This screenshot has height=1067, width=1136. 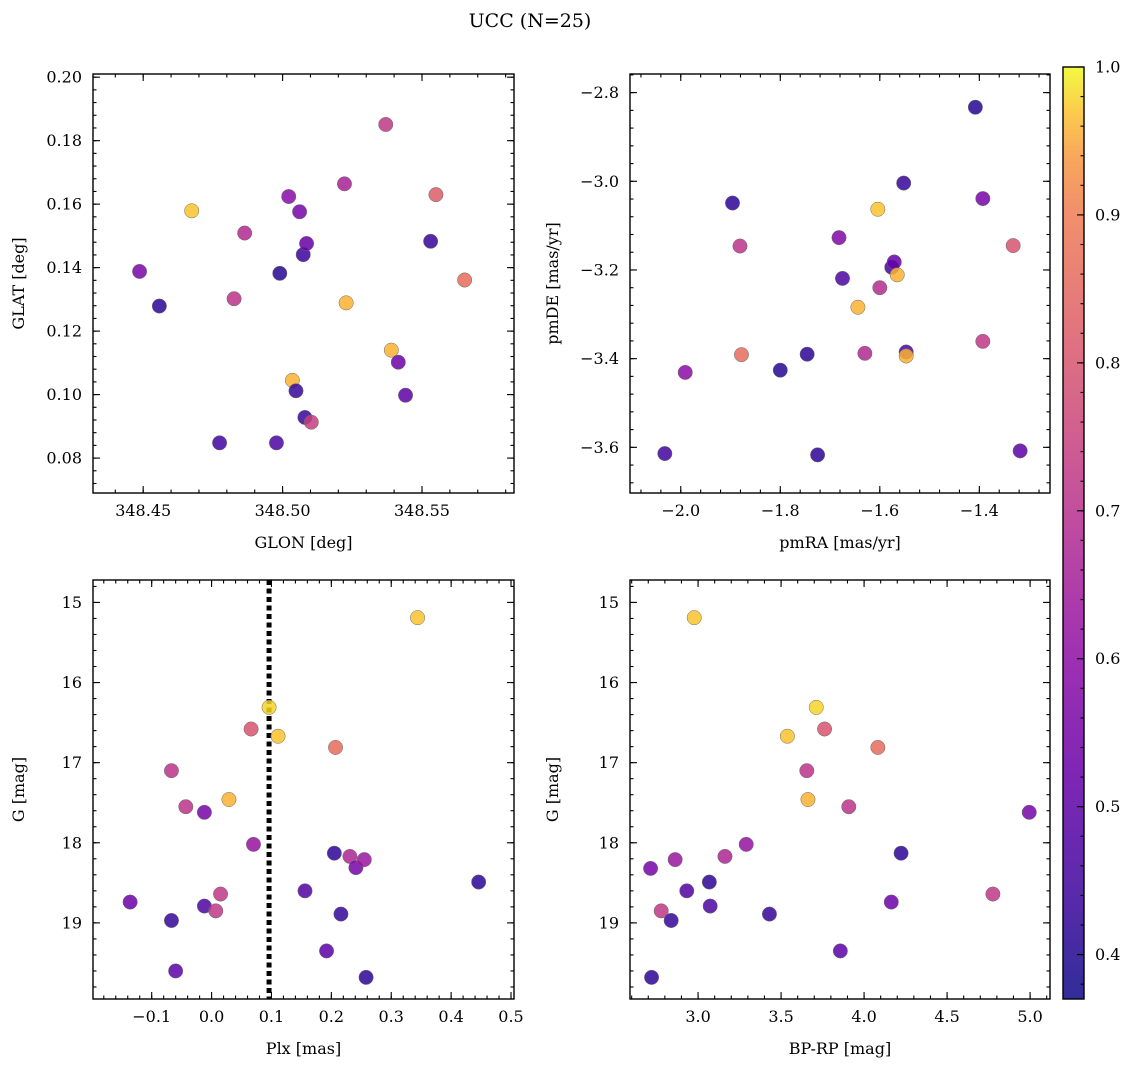 I want to click on x-tick-label: −0.1, so click(x=151, y=1016).